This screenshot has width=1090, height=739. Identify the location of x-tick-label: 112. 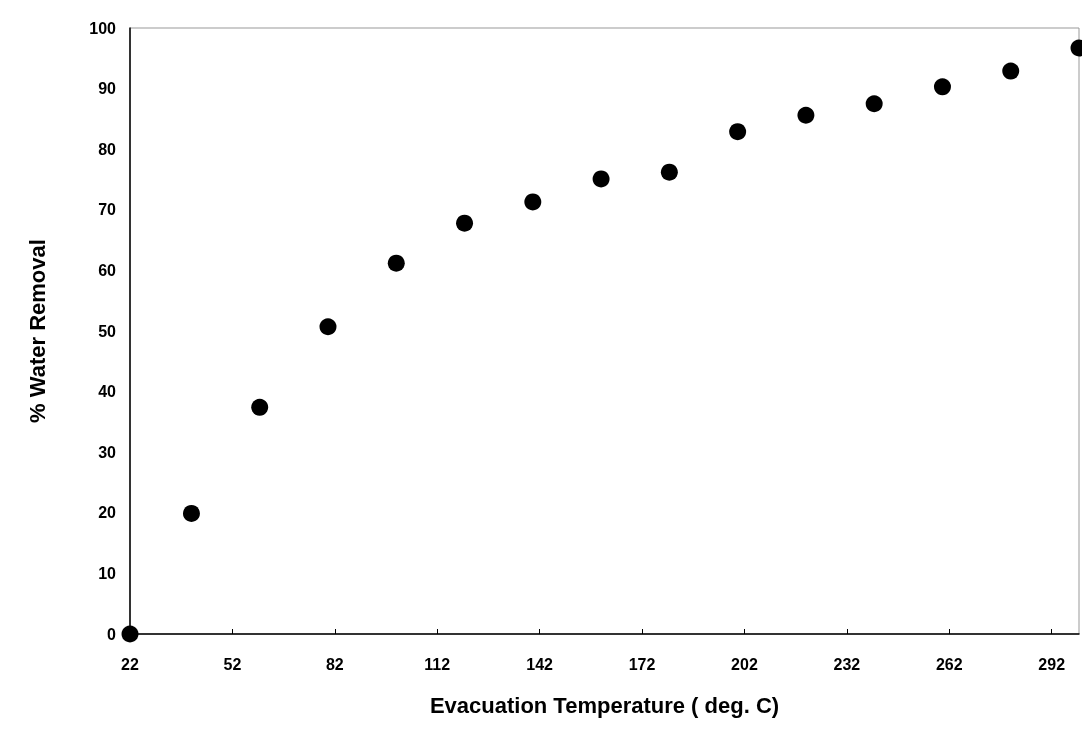
(437, 664).